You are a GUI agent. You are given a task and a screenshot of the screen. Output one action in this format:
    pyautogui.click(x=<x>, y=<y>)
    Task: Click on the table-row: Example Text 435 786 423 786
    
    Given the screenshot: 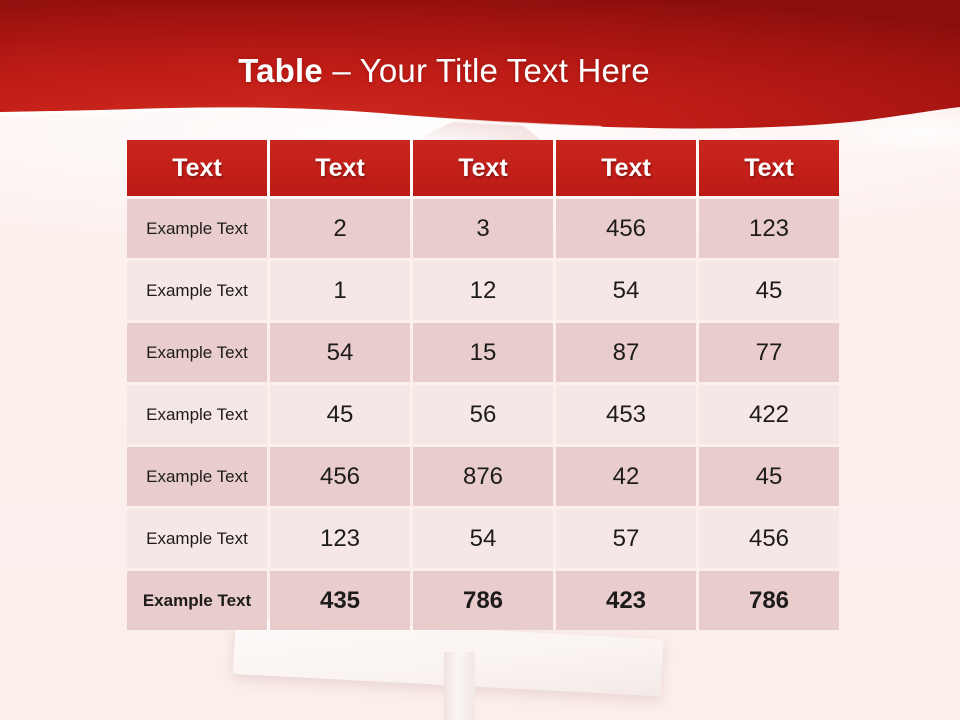 What is the action you would take?
    pyautogui.click(x=483, y=600)
    